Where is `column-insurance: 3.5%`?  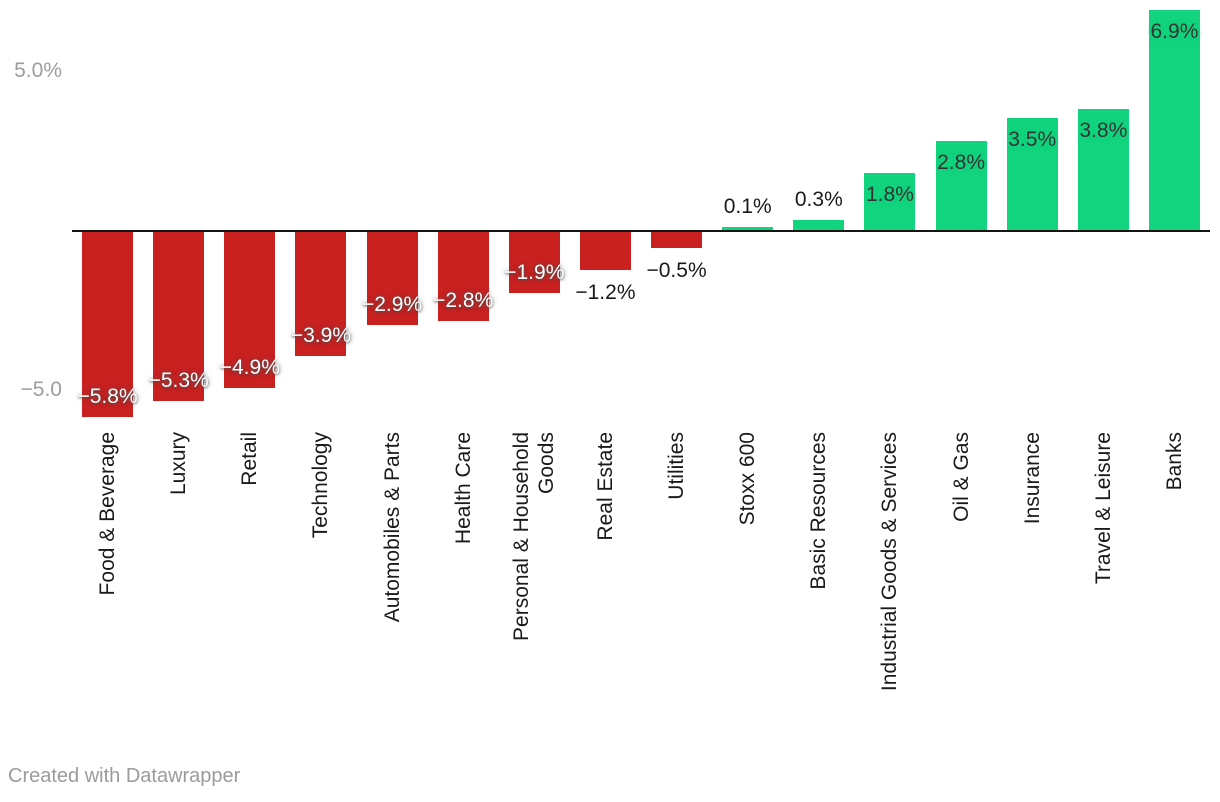
column-insurance: 3.5% is located at coordinates (1032, 401).